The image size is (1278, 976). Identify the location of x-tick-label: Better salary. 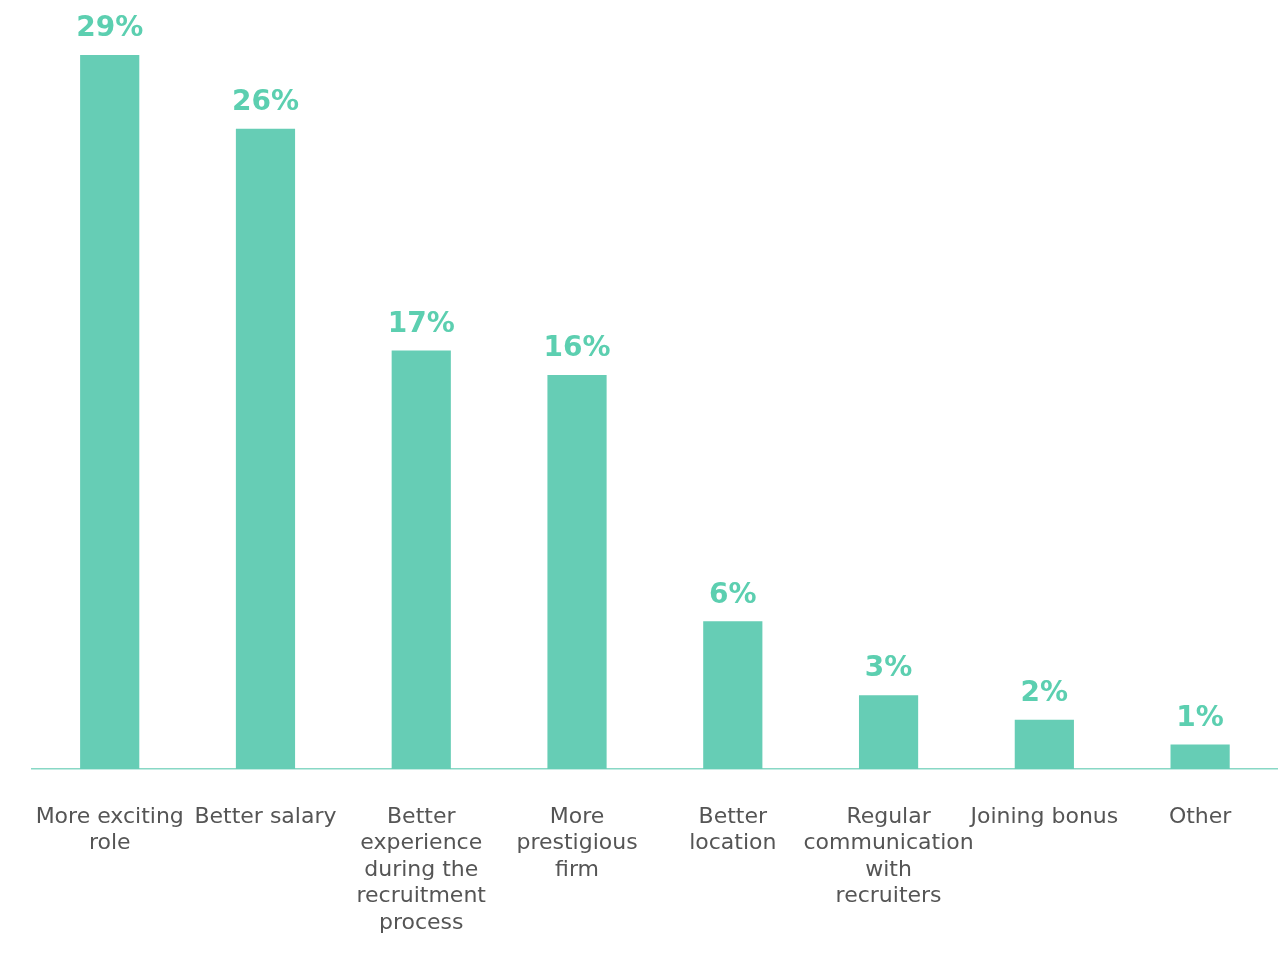
(265, 815).